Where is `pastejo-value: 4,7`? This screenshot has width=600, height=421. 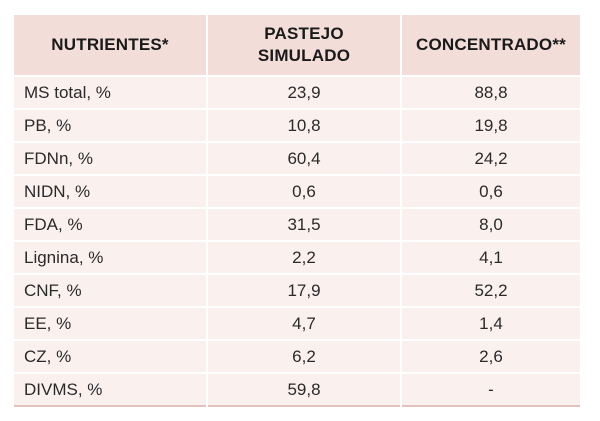 pastejo-value: 4,7 is located at coordinates (304, 323).